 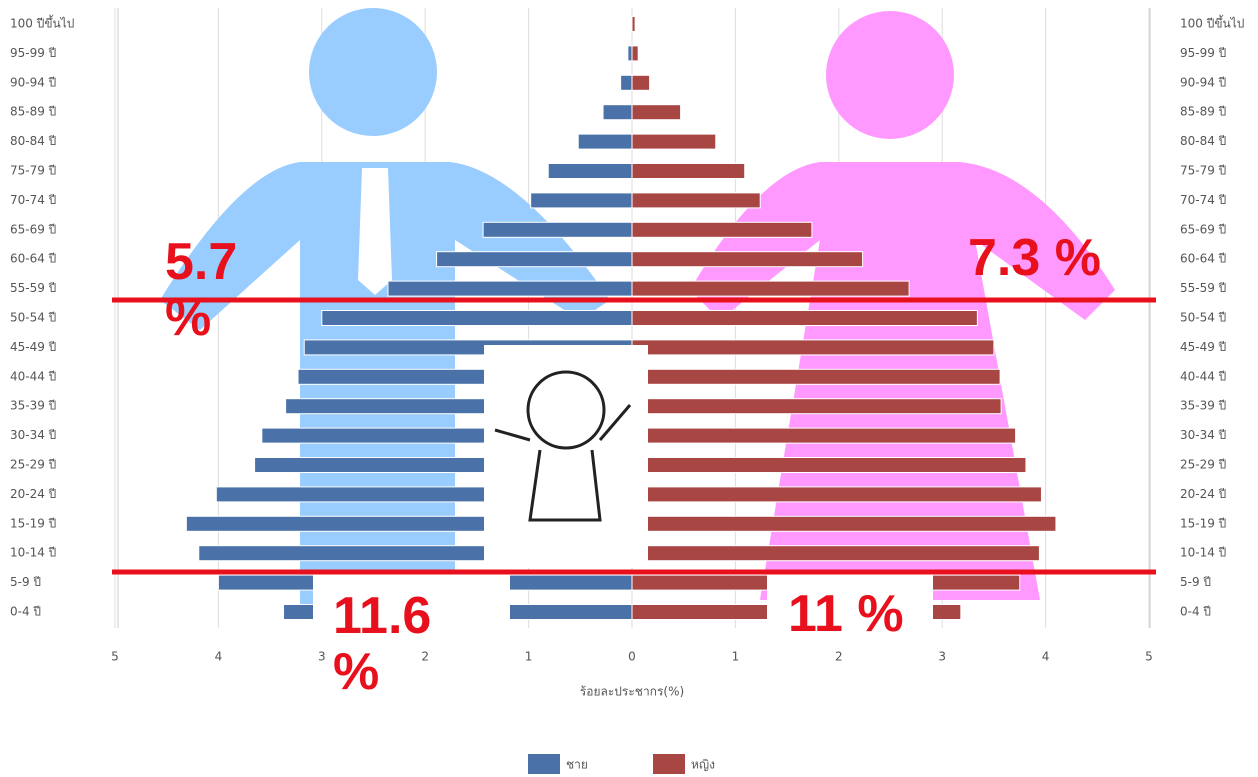 I want to click on axis-title: ร้อยละประชากร(%), so click(x=632, y=692).